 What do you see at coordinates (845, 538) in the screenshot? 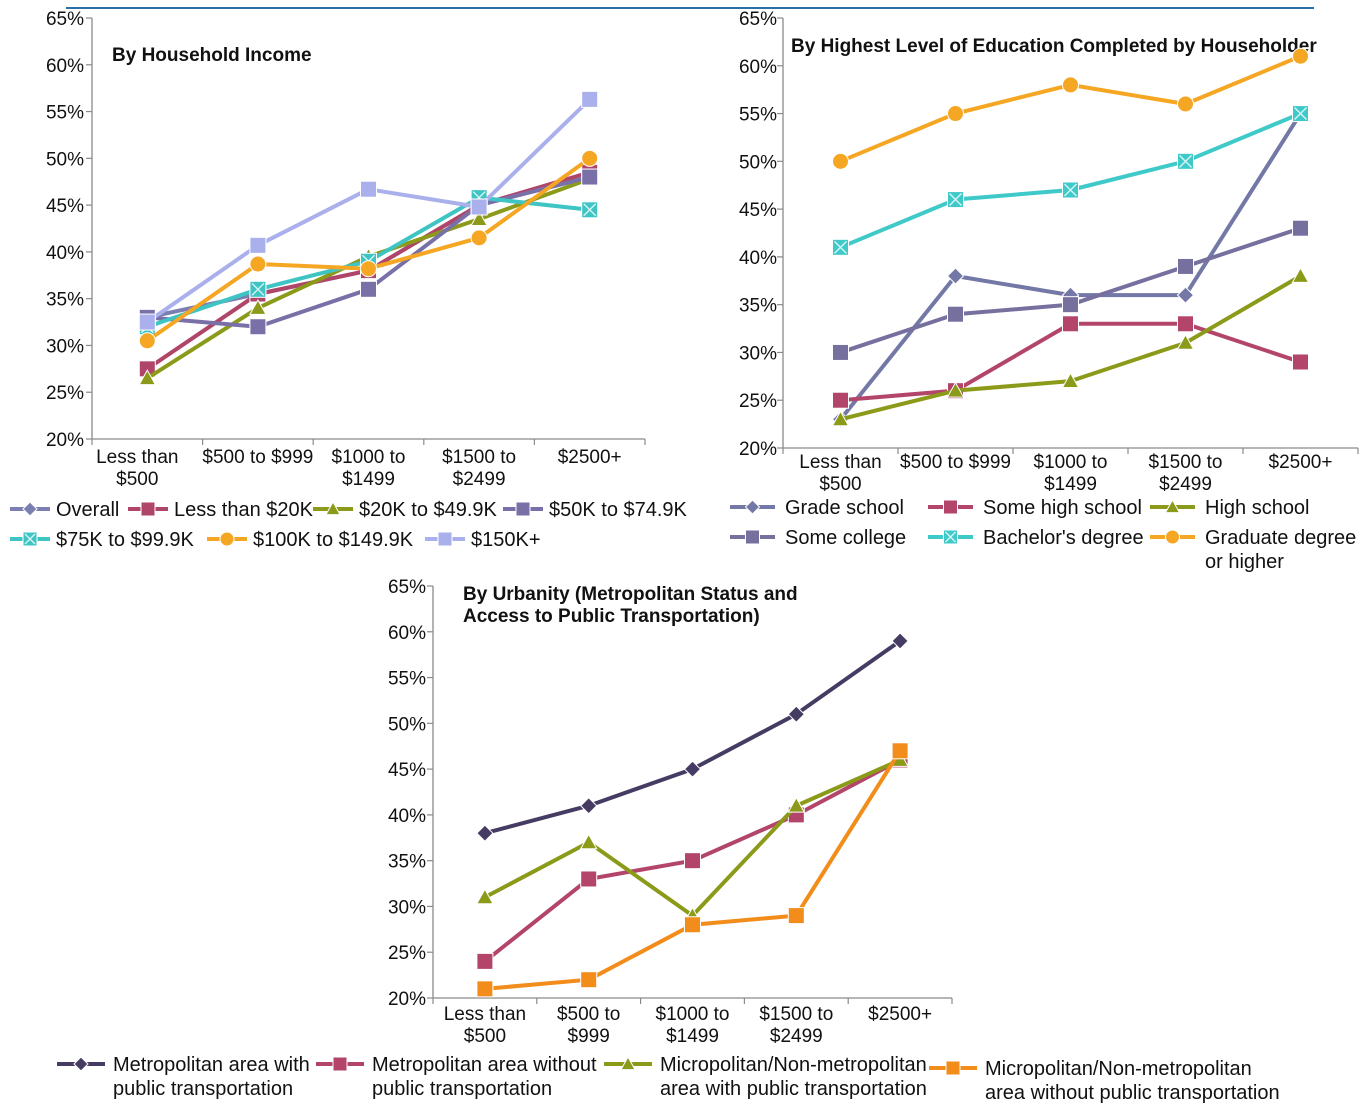
I see `legend-label: Some college` at bounding box center [845, 538].